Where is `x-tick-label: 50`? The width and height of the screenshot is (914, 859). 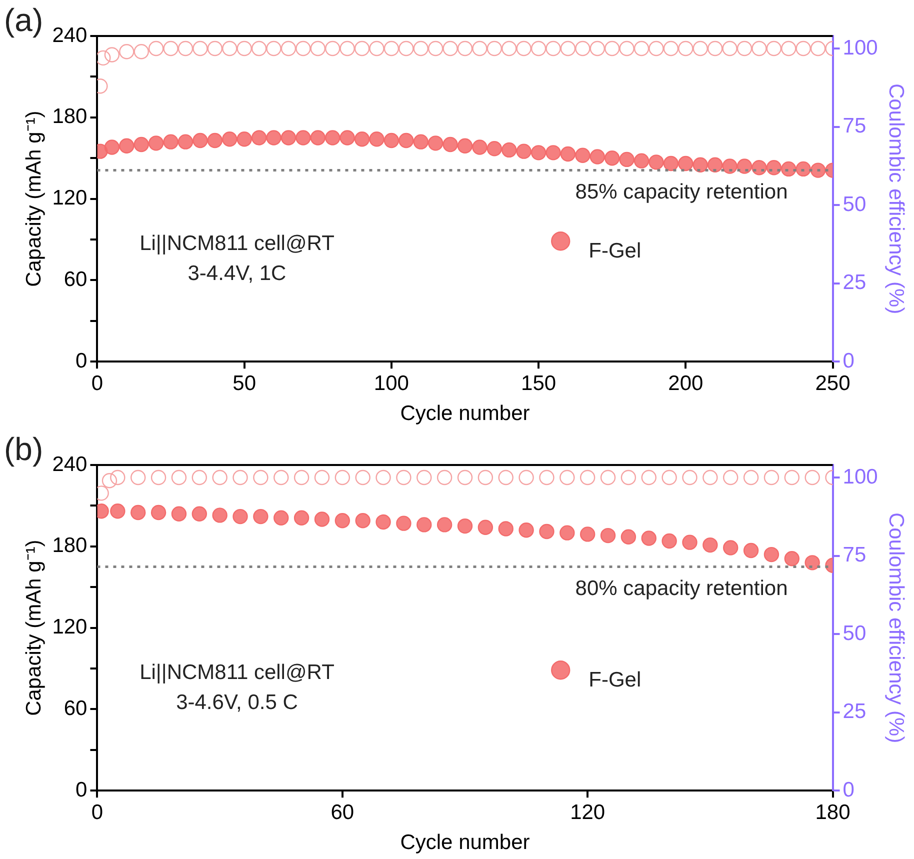 x-tick-label: 50 is located at coordinates (244, 383).